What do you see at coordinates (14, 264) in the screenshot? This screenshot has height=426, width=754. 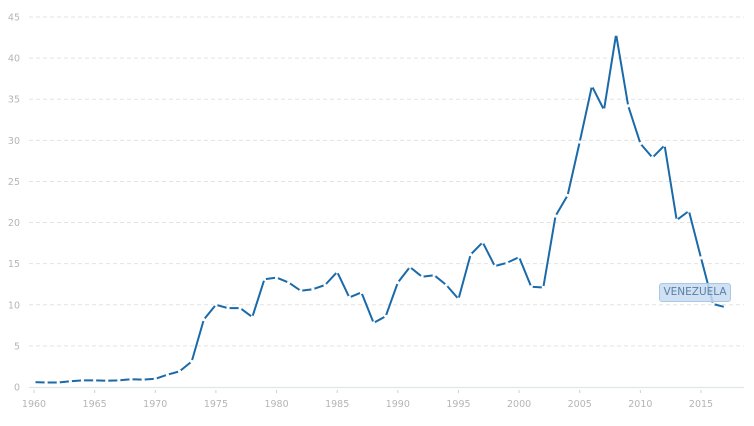 I see `y-tick-label: 15` at bounding box center [14, 264].